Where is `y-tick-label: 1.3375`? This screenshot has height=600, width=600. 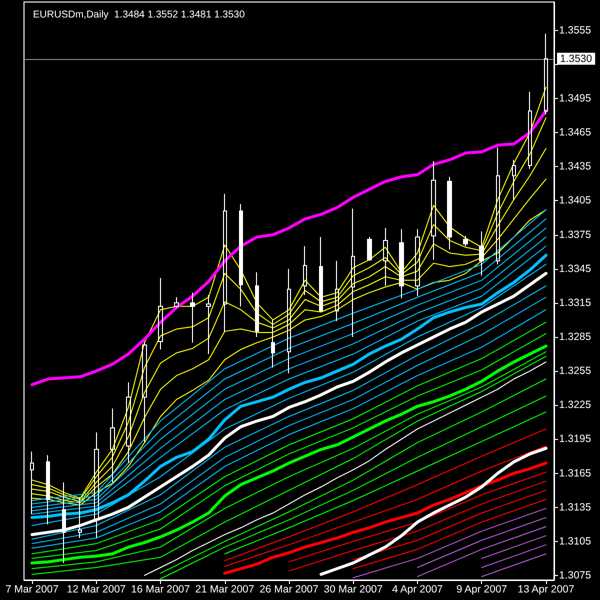
y-tick-label: 1.3375 is located at coordinates (575, 234).